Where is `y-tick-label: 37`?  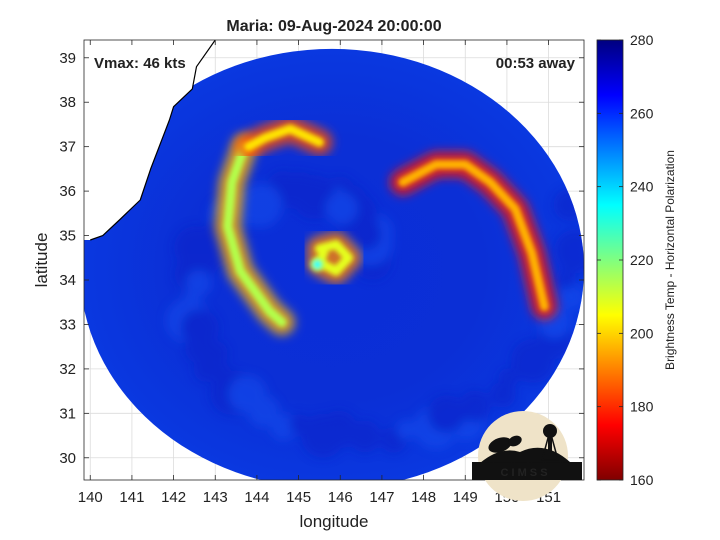 y-tick-label: 37 is located at coordinates (67, 147).